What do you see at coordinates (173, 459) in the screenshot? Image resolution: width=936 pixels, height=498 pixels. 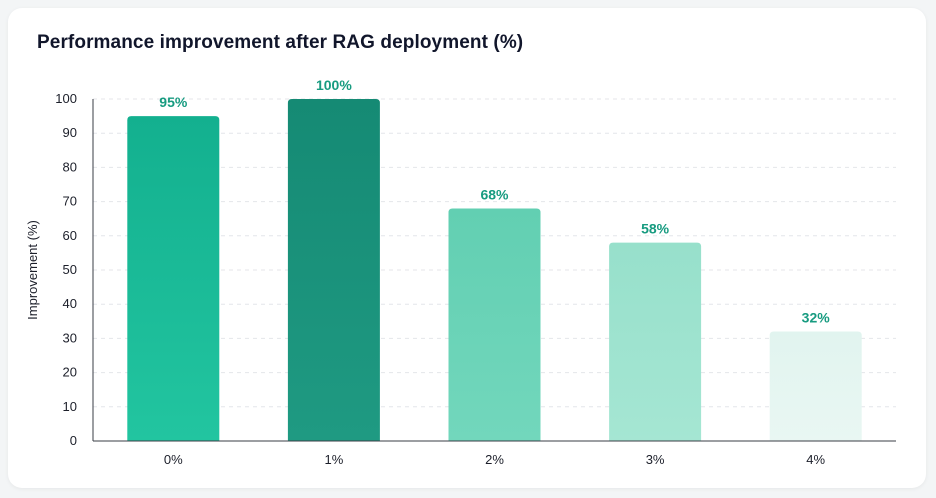 I see `x-tick-label: 0%` at bounding box center [173, 459].